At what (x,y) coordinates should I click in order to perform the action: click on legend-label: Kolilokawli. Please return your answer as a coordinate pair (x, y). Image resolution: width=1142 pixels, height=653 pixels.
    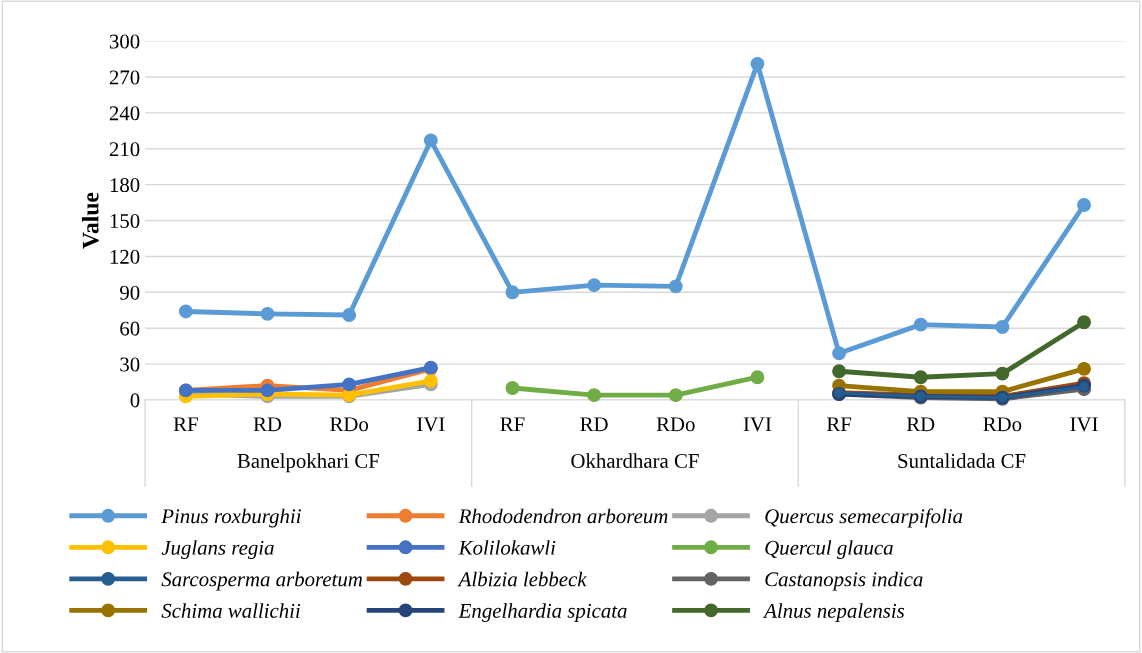
    Looking at the image, I should click on (507, 547).